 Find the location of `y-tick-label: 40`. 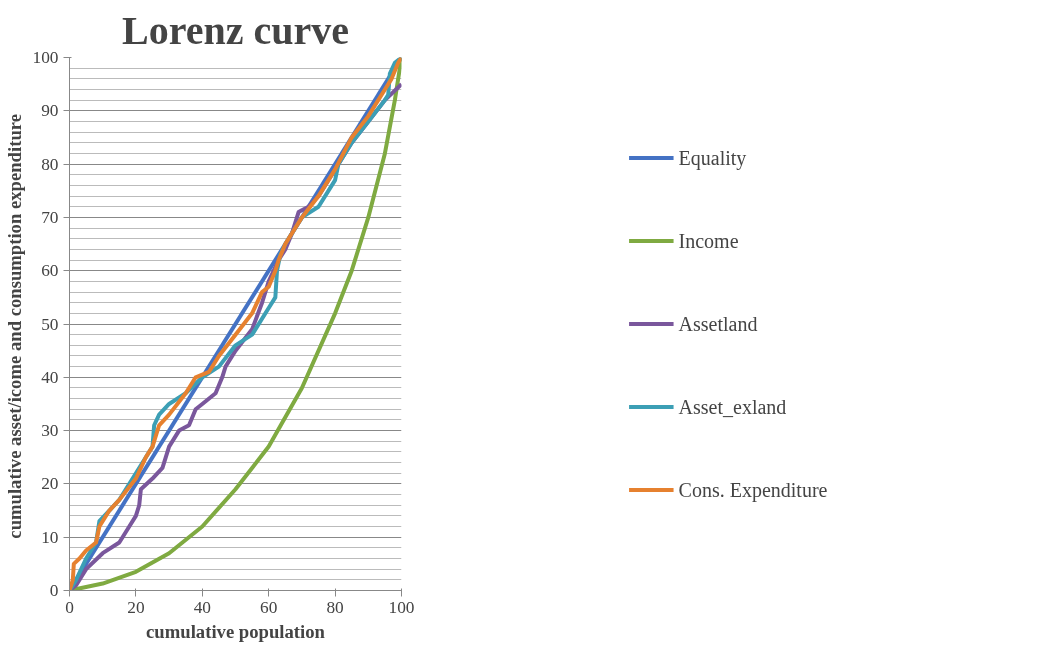

y-tick-label: 40 is located at coordinates (50, 377).